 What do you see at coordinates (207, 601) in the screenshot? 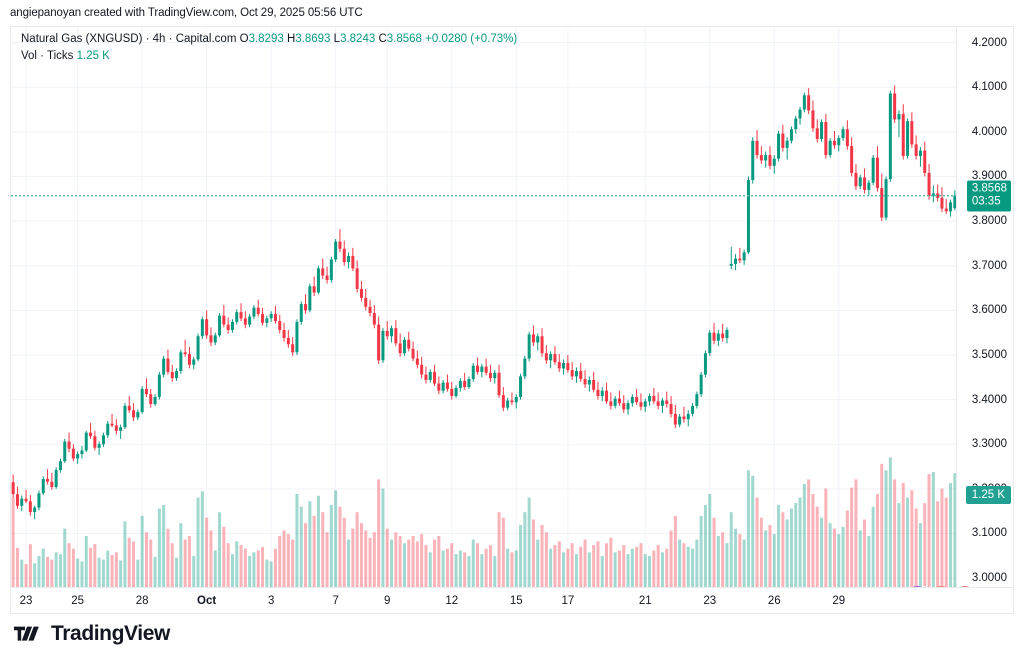
I see `time-axis-tick: Oct` at bounding box center [207, 601].